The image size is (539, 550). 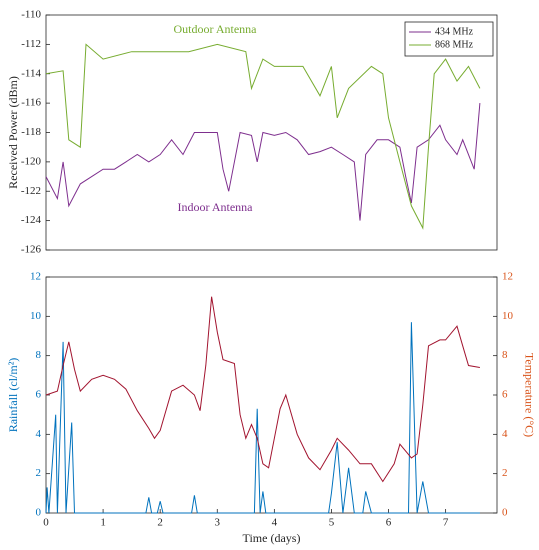 I want to click on y-tick-label: 4, so click(x=39, y=434).